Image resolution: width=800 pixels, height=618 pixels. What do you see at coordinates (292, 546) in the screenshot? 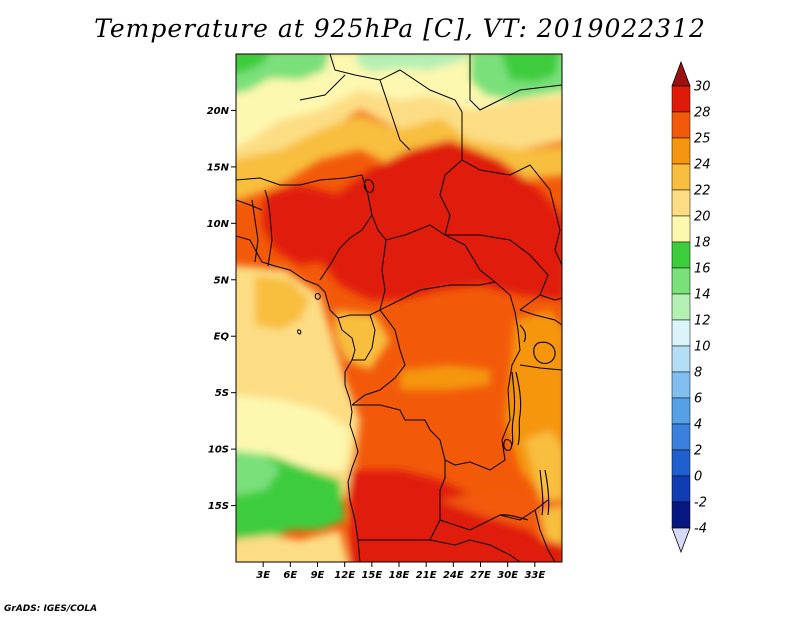
I see `field-southwest-pale` at bounding box center [292, 546].